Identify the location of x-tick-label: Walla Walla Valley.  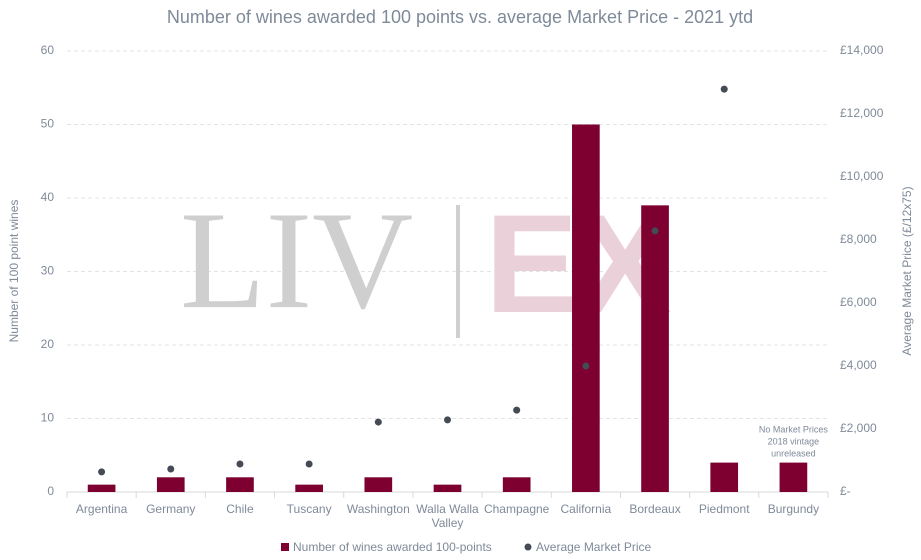
(447, 516).